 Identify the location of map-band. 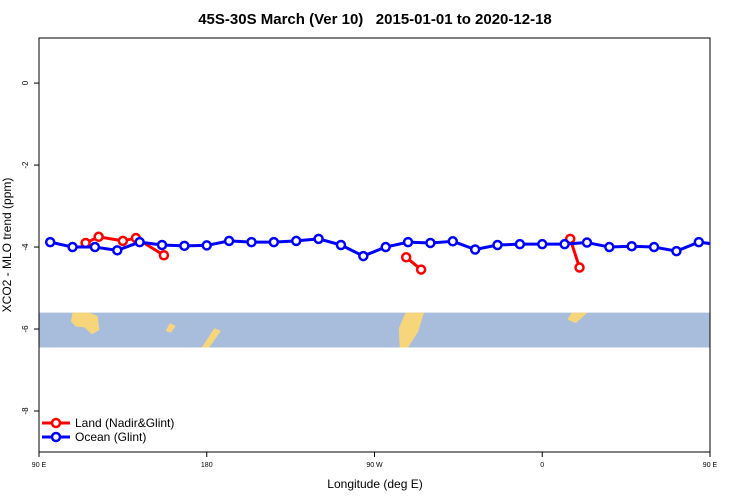
(394, 330).